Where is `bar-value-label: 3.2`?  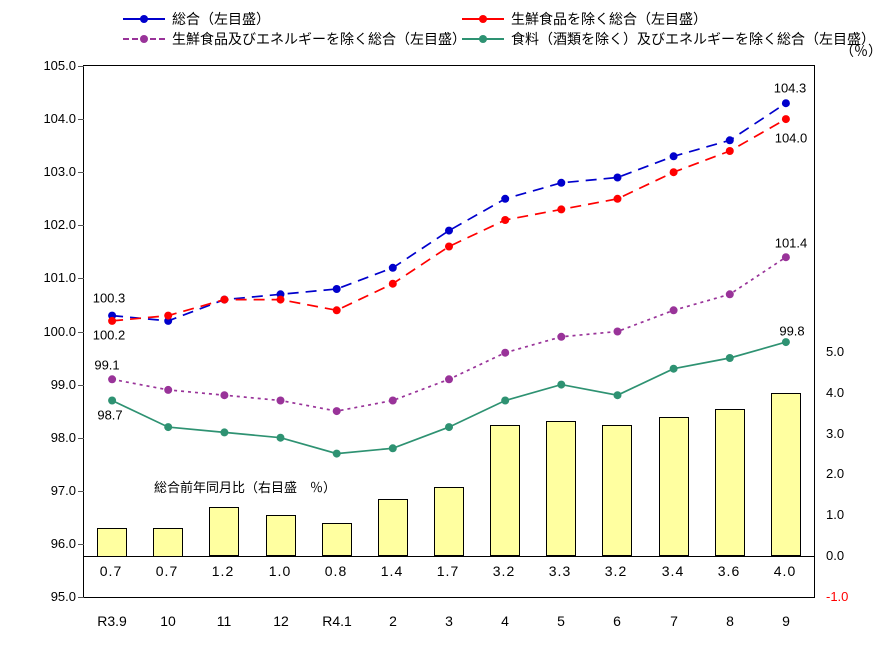
bar-value-label: 3.2 is located at coordinates (504, 571).